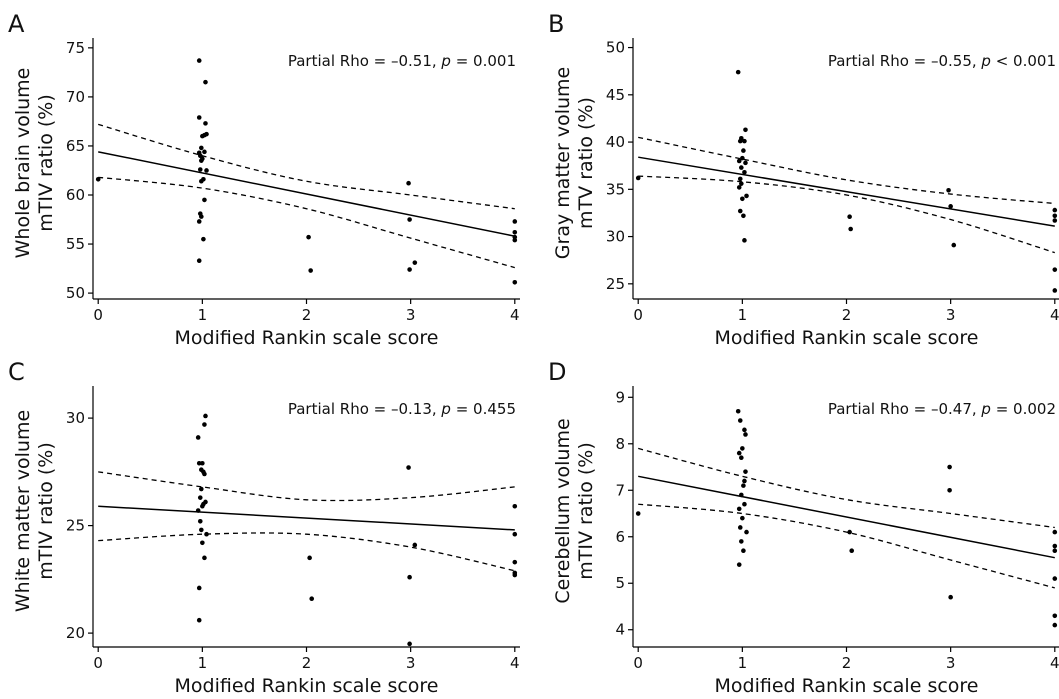  Describe the element at coordinates (75, 195) in the screenshot. I see `y-tick-label: 60` at that location.